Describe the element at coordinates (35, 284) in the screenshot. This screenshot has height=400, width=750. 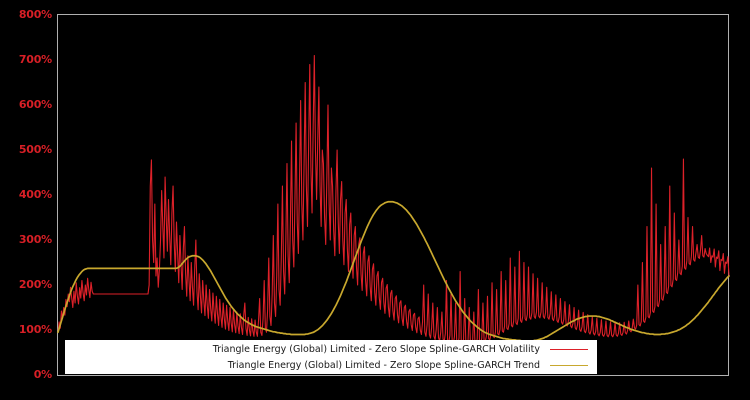
I see `y-tick-label: 200%` at that location.